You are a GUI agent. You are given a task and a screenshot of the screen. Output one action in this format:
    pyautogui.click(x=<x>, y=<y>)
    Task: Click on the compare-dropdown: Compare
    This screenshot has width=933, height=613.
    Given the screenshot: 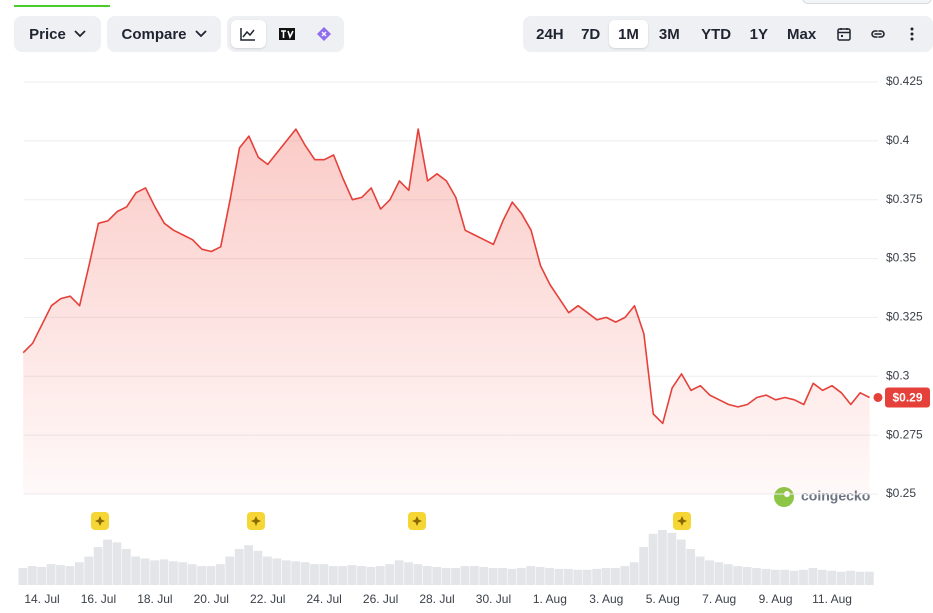 What is the action you would take?
    pyautogui.click(x=164, y=34)
    